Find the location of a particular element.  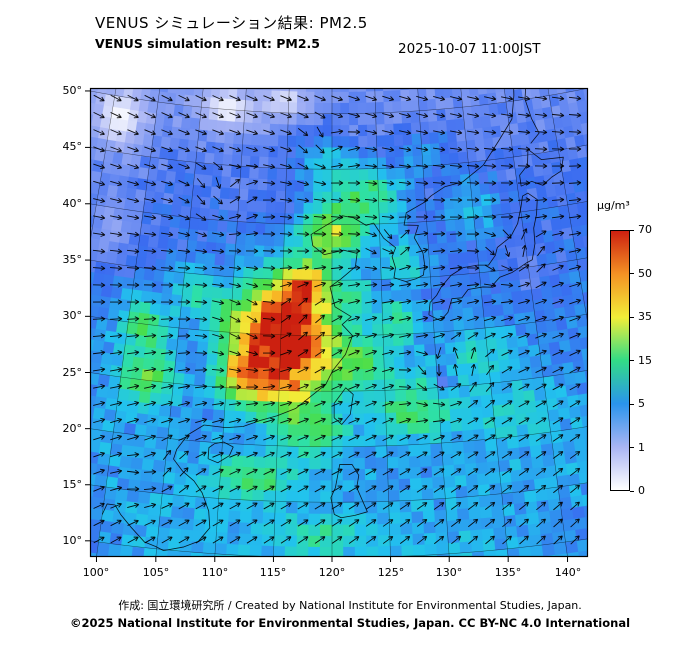

page-title-english: VENUS simulation result: PM2.5 is located at coordinates (207, 43).